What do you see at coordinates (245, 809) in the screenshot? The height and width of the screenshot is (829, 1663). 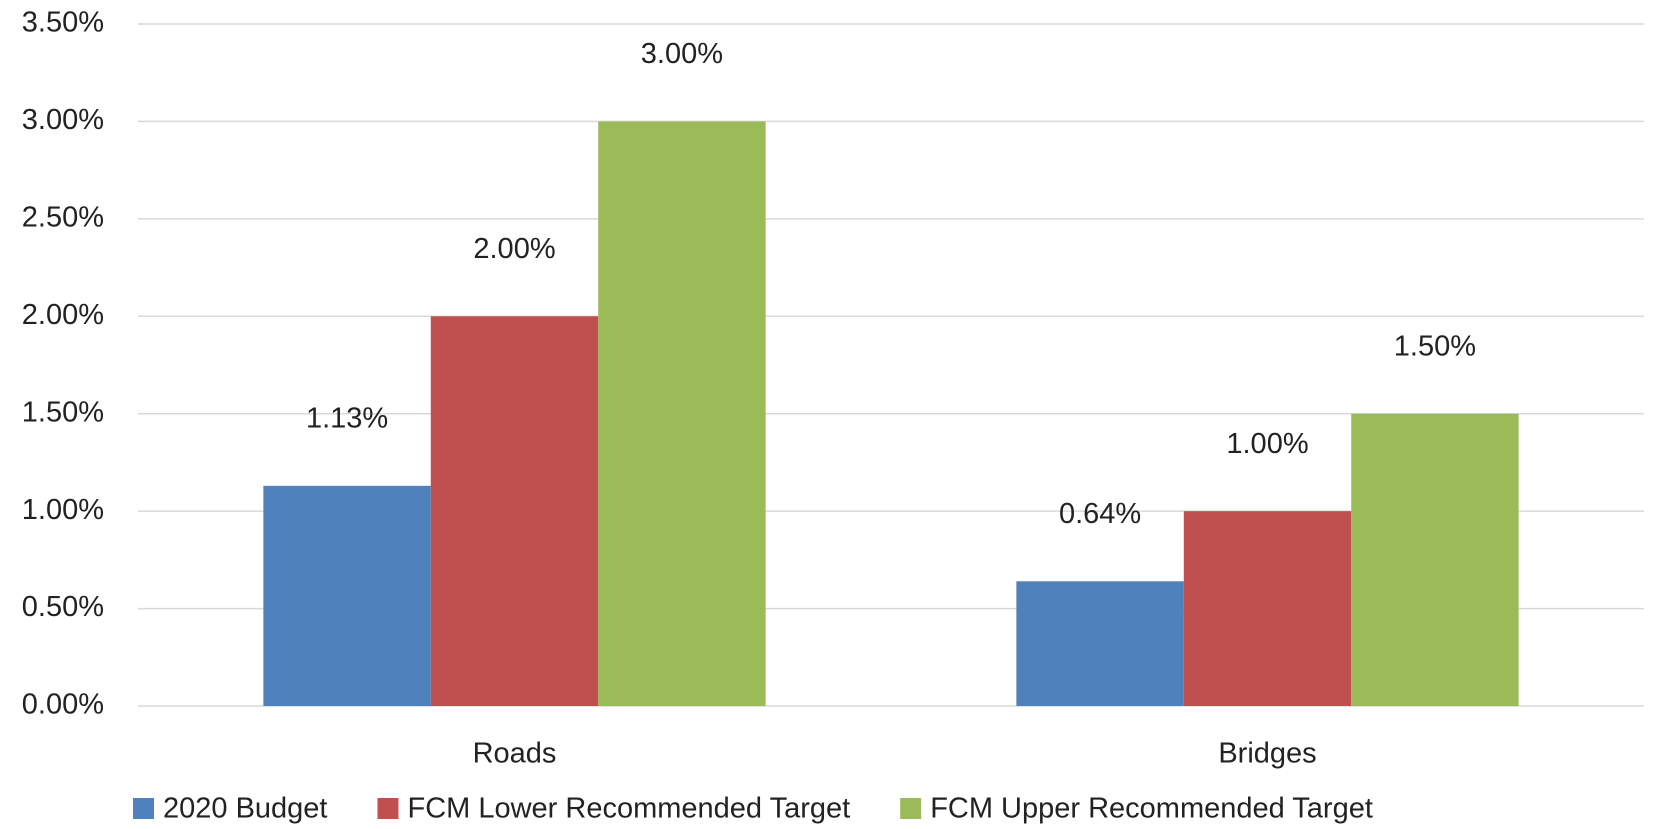 I see `legend-label: 2020 Budget` at bounding box center [245, 809].